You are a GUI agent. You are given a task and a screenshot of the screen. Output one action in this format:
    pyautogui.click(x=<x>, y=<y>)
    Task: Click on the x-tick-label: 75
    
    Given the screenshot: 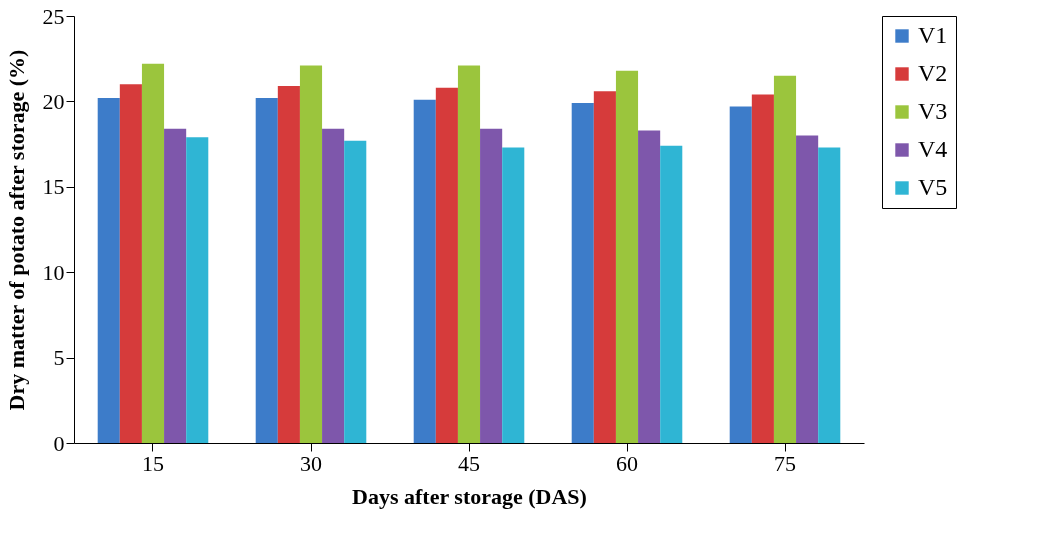 What is the action you would take?
    pyautogui.click(x=785, y=463)
    